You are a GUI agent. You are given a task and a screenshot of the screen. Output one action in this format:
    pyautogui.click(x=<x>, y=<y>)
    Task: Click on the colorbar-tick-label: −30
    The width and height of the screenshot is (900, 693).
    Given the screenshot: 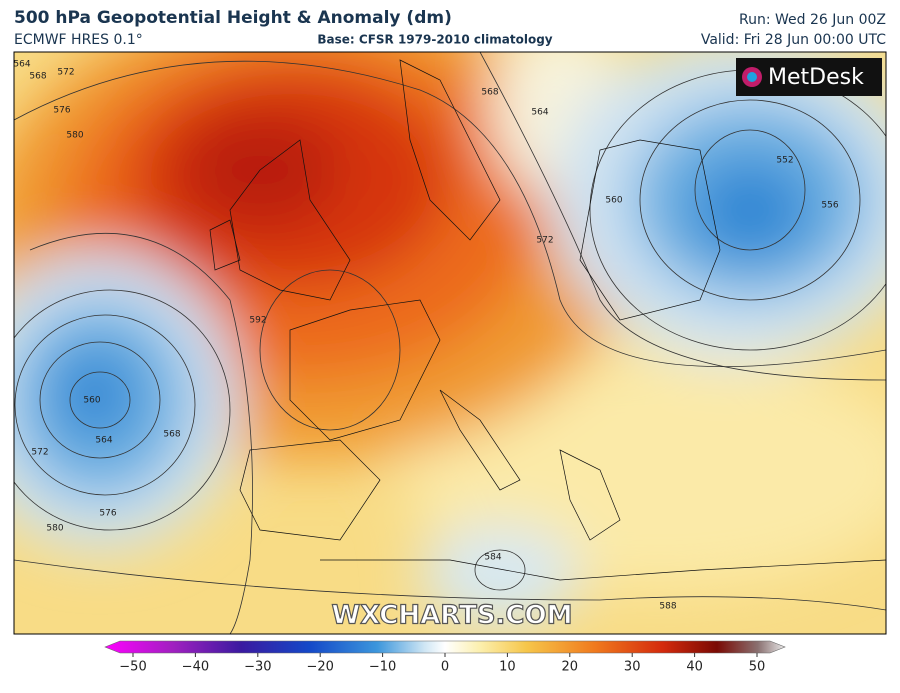 What is the action you would take?
    pyautogui.click(x=257, y=667)
    